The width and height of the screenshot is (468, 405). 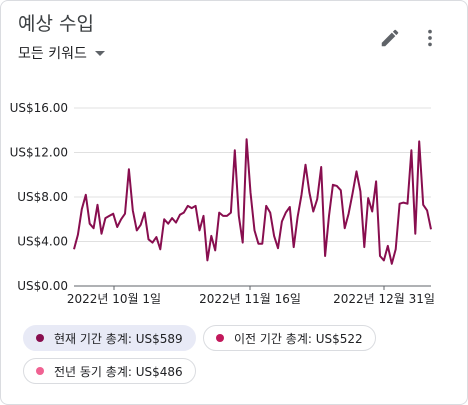 What do you see at coordinates (114, 299) in the screenshot?
I see `x-tick-label: 2022년 10월 1일` at bounding box center [114, 299].